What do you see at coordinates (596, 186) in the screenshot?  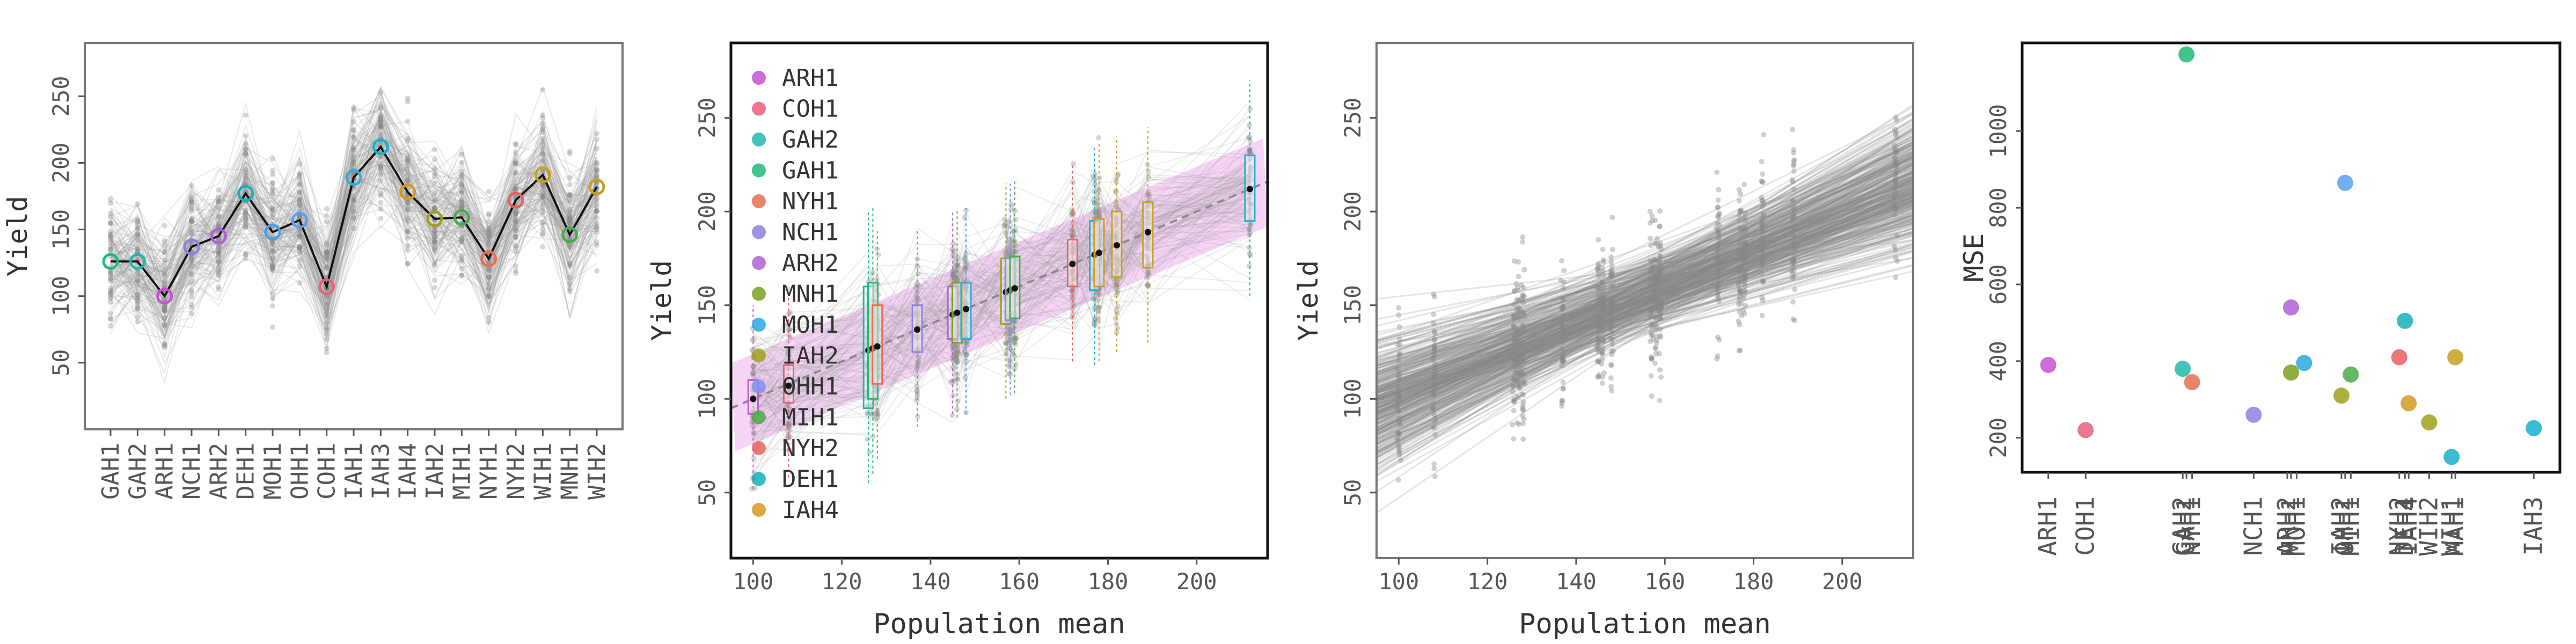 I see `mean-yield-point` at bounding box center [596, 186].